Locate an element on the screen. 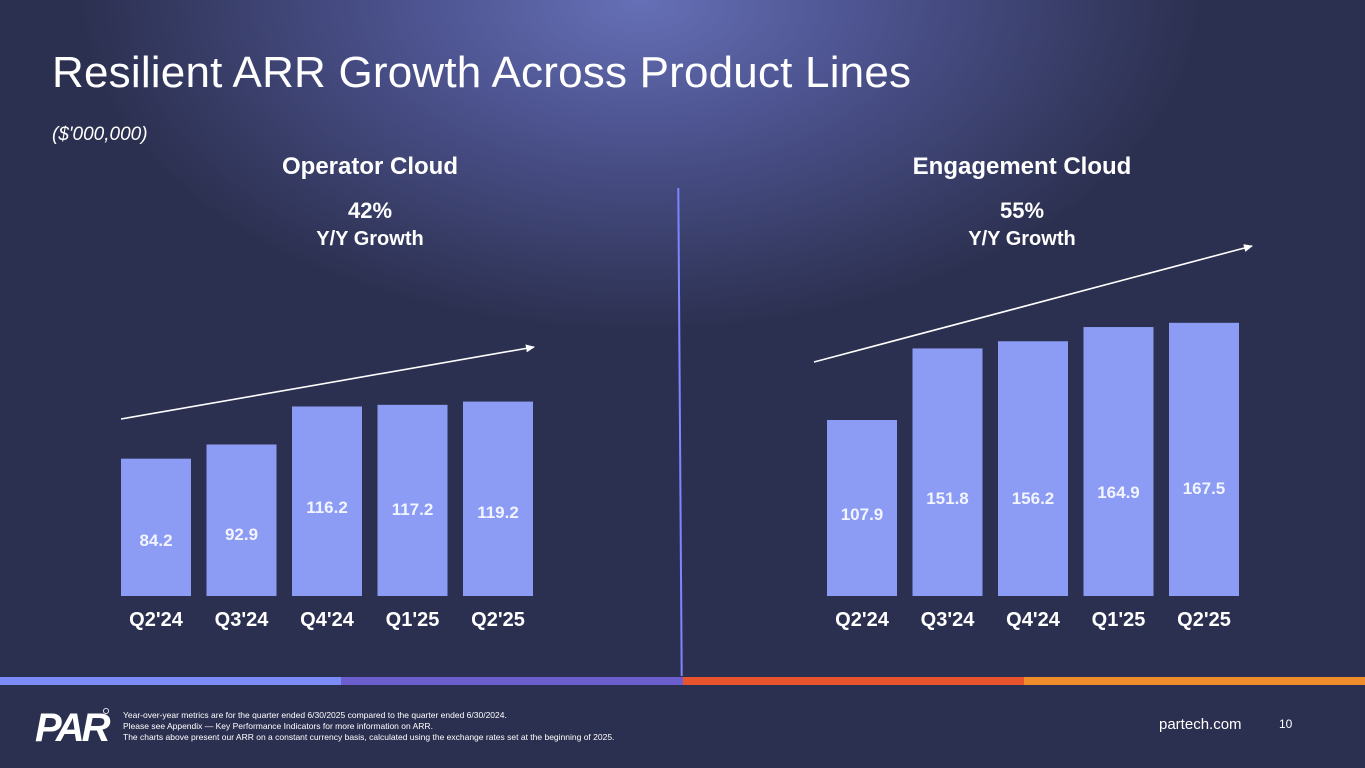 The height and width of the screenshot is (768, 1365). operator-value-label: 84.2 is located at coordinates (155, 540).